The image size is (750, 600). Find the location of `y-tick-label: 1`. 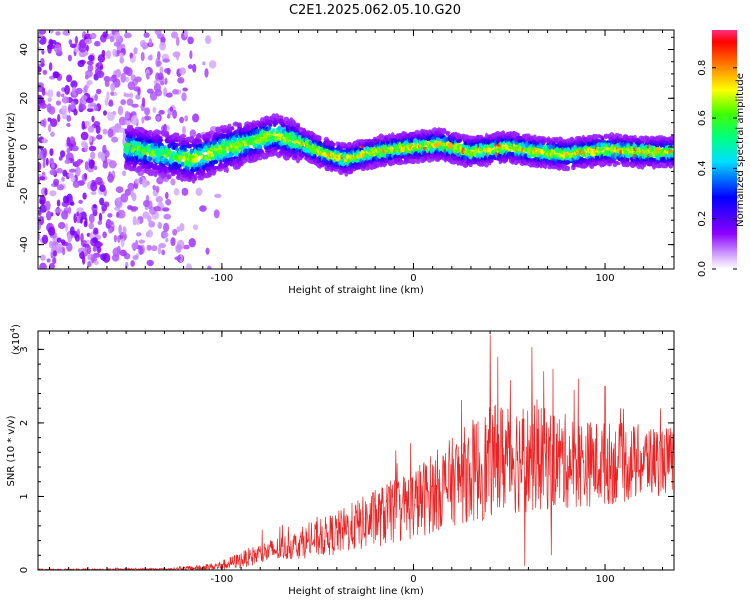

y-tick-label: 1 is located at coordinates (24, 496).